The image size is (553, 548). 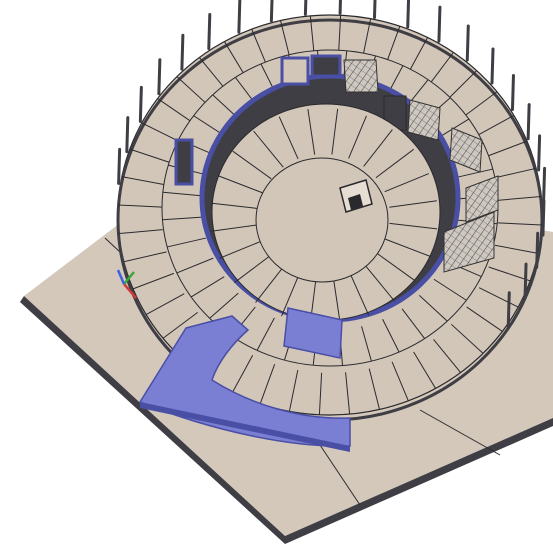 I want to click on selected-pad-surface, so click(x=313, y=333).